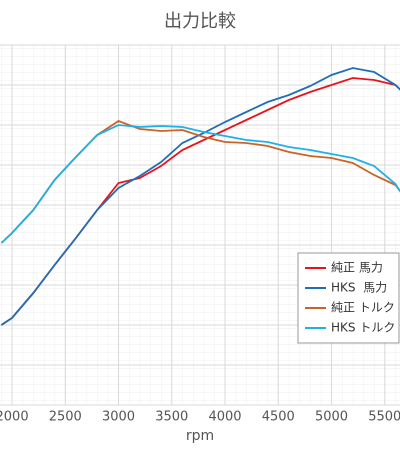 This screenshot has width=400, height=451. What do you see at coordinates (224, 417) in the screenshot?
I see `x-tick-label: 4000` at bounding box center [224, 417].